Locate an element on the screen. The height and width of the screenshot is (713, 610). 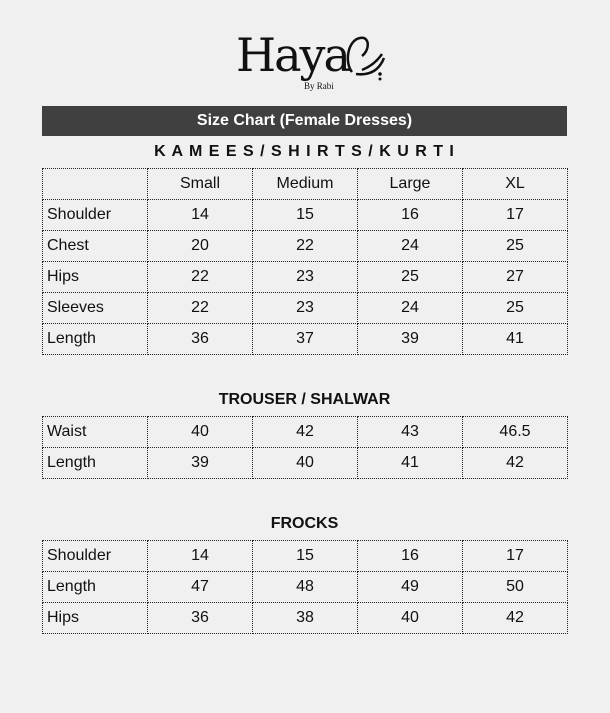
column-header is located at coordinates (95, 184).